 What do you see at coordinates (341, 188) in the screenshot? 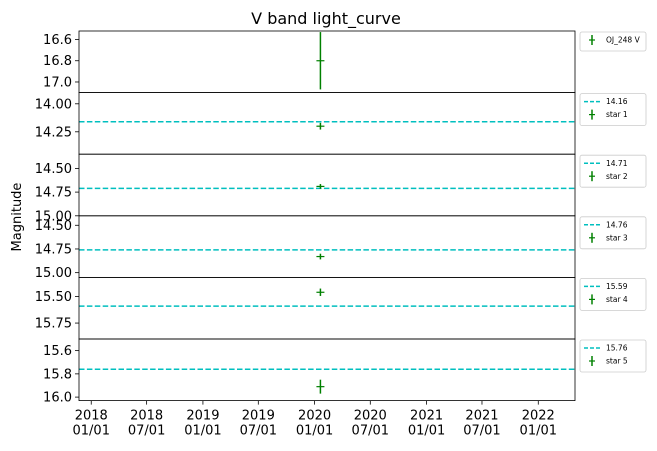
I see `panel-3: 14.50 14.75 15.00 14.71 star 2` at bounding box center [341, 188].